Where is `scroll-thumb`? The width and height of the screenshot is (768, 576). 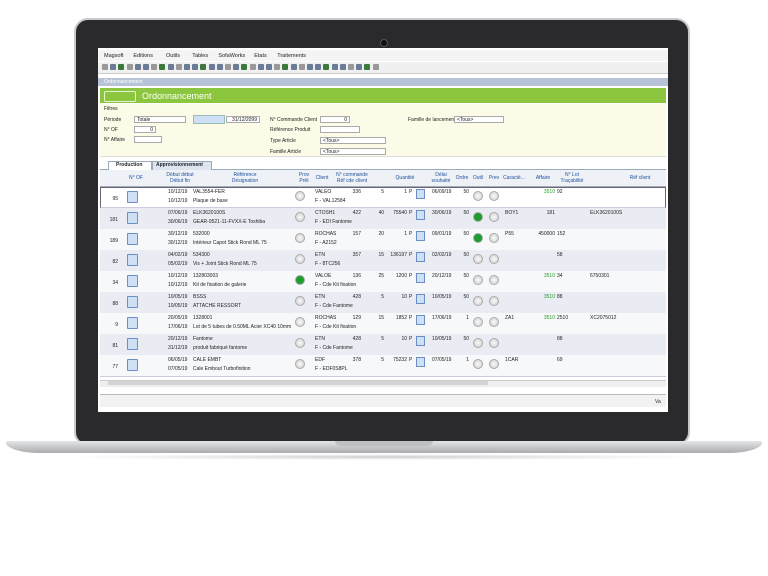
scroll-thumb is located at coordinates (298, 383).